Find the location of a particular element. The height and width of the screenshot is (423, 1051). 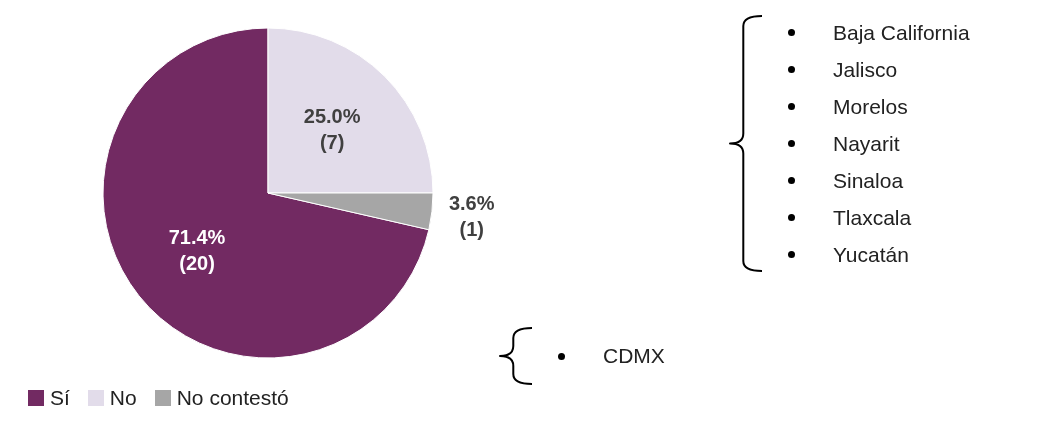

text: Tlaxcala is located at coordinates (872, 217).